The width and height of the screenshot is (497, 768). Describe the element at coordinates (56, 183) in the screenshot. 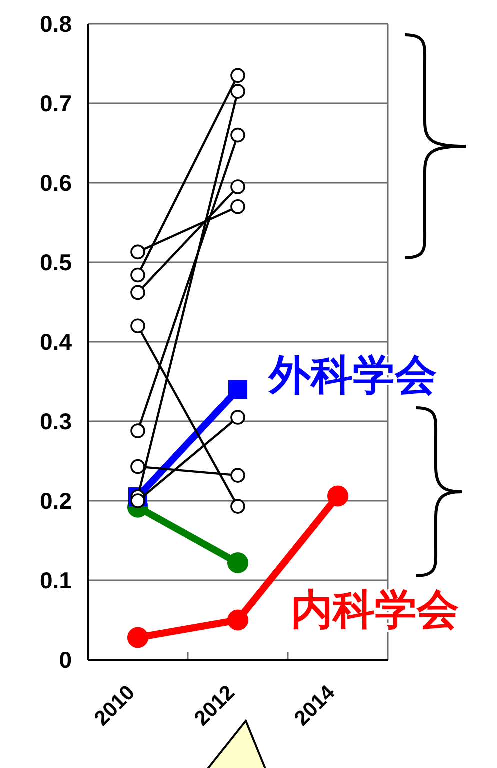

I see `y-tick-label: 0.6` at that location.